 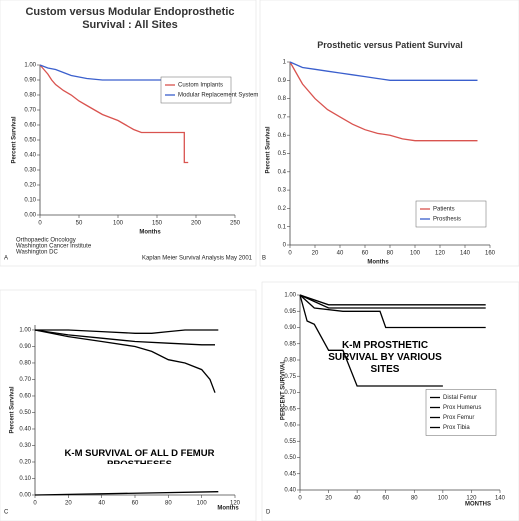 I want to click on legend-label: Prox Humerus, so click(x=462, y=408).